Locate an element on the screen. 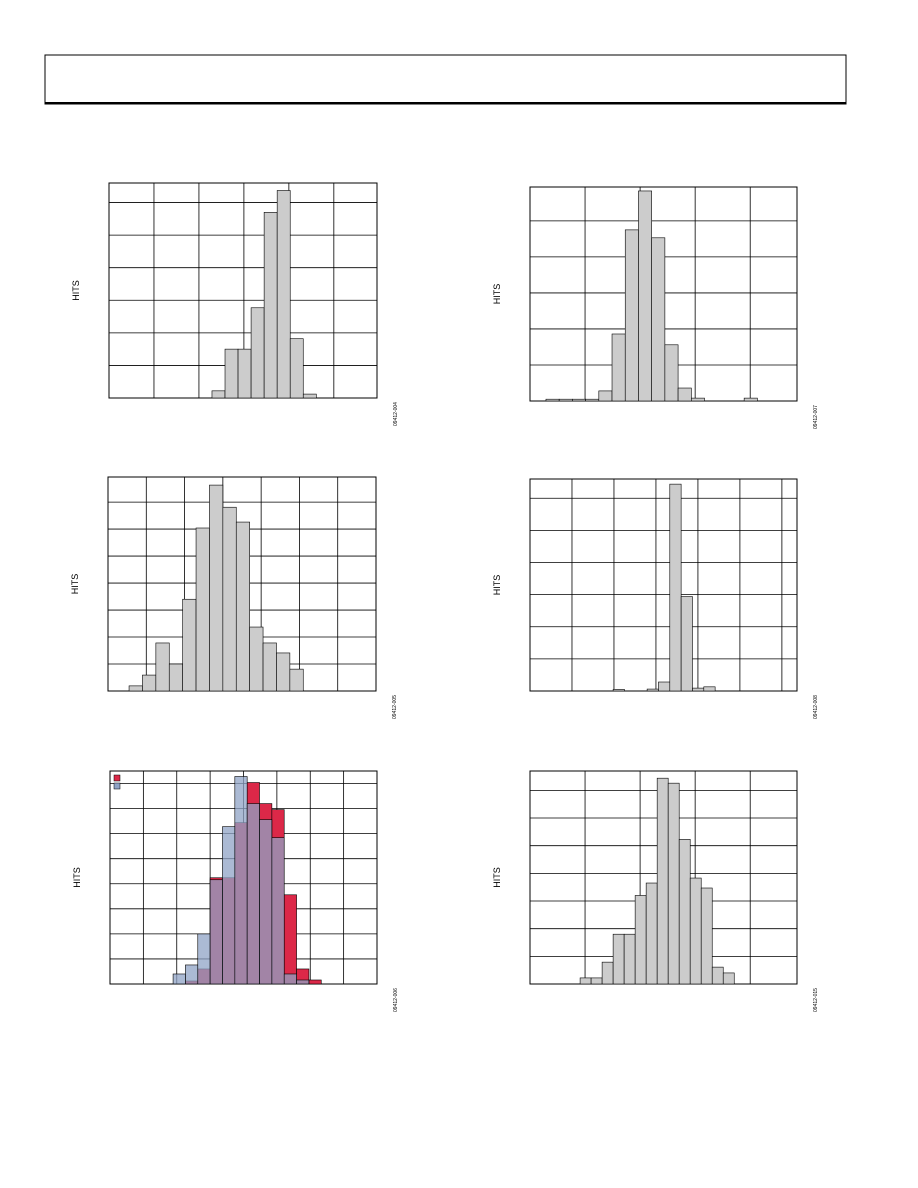 The width and height of the screenshot is (918, 1188). plot-area is located at coordinates (663, 585).